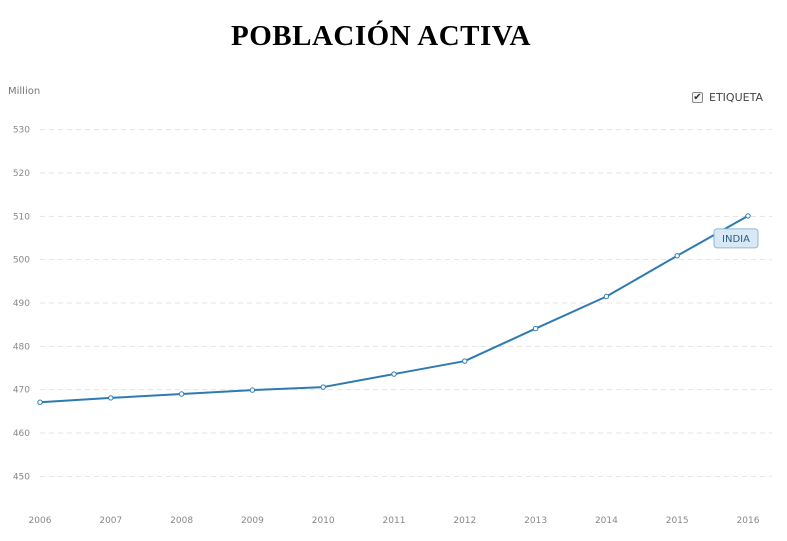 This screenshot has height=541, width=787. I want to click on legend-toggle: ✔ ETIQUETA, so click(727, 97).